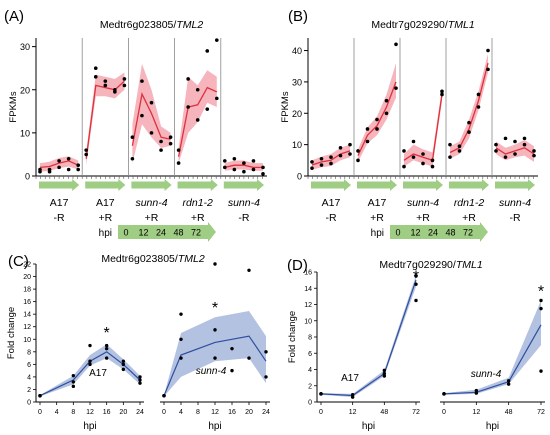 This screenshot has width=550, height=435. Describe the element at coordinates (298, 16) in the screenshot. I see `panel-letter: (B)` at that location.